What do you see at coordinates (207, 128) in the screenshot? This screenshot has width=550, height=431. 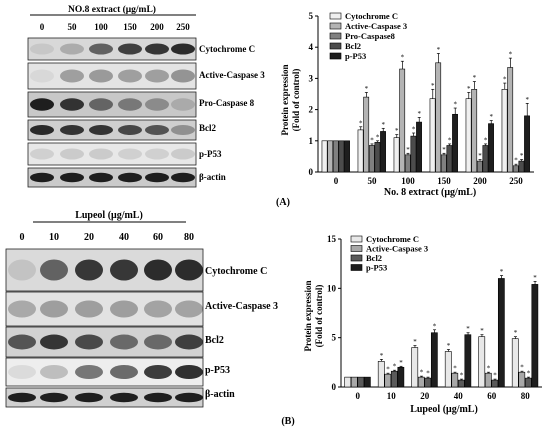 I see `blot-a-band-label: Bcl2` at bounding box center [207, 128].